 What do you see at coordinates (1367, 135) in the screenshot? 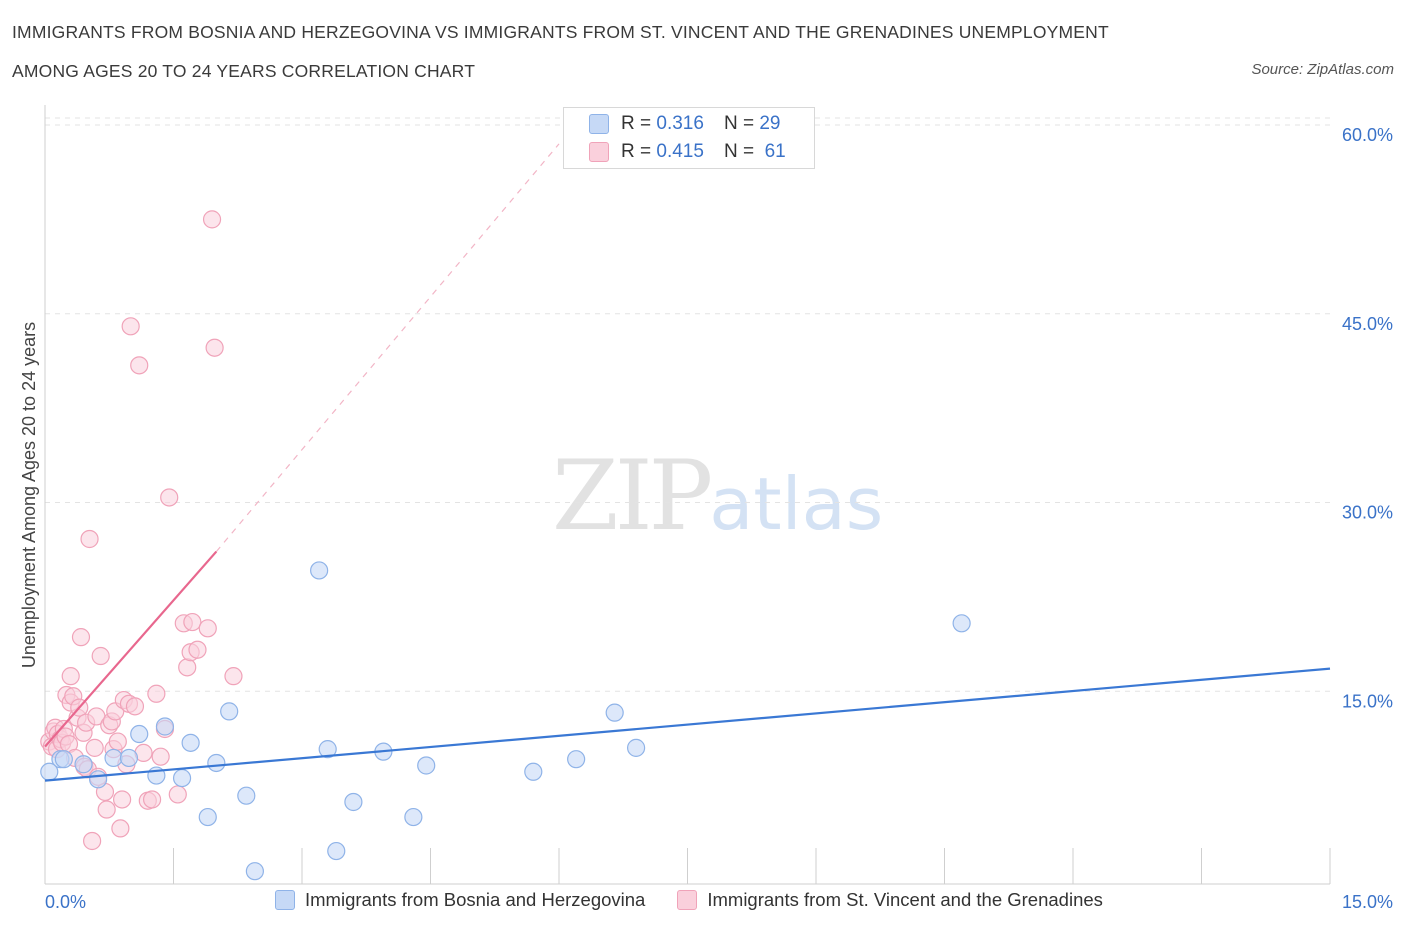
I see `y-tick-label: 60.0%` at bounding box center [1367, 135].